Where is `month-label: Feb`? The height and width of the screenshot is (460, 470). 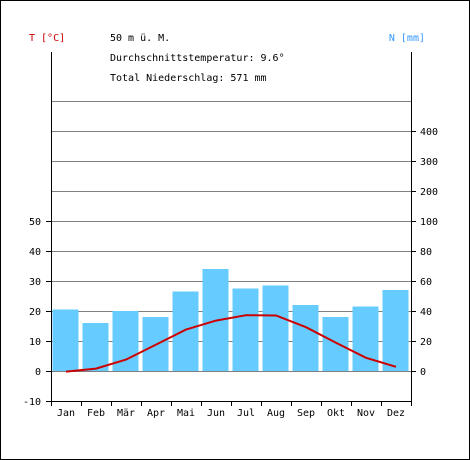
month-label: Feb is located at coordinates (96, 413).